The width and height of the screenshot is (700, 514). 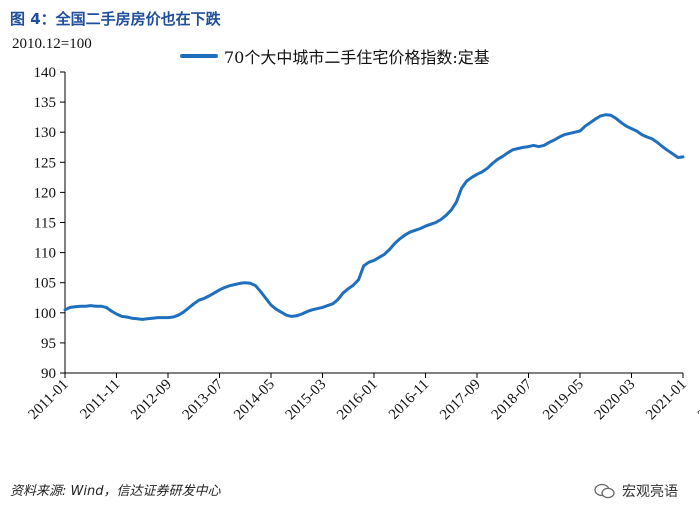 What do you see at coordinates (45, 103) in the screenshot?
I see `y-tick-label: 135` at bounding box center [45, 103].